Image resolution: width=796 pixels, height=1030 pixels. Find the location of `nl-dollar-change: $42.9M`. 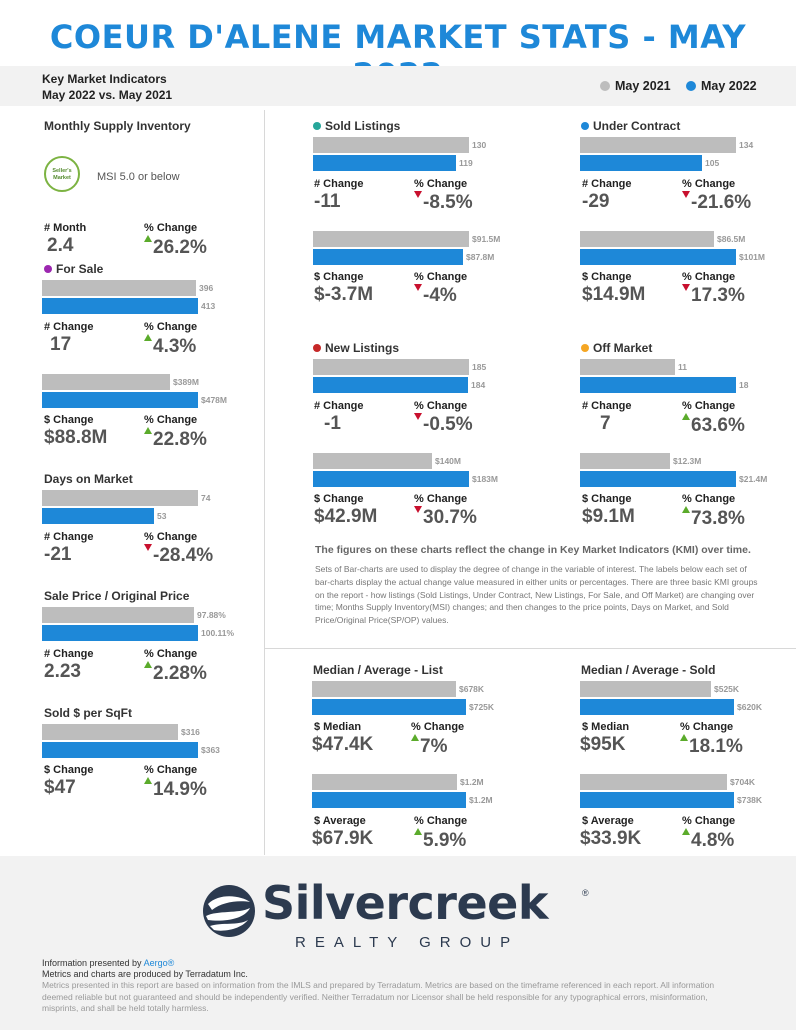

nl-dollar-change: $42.9M is located at coordinates (346, 516).